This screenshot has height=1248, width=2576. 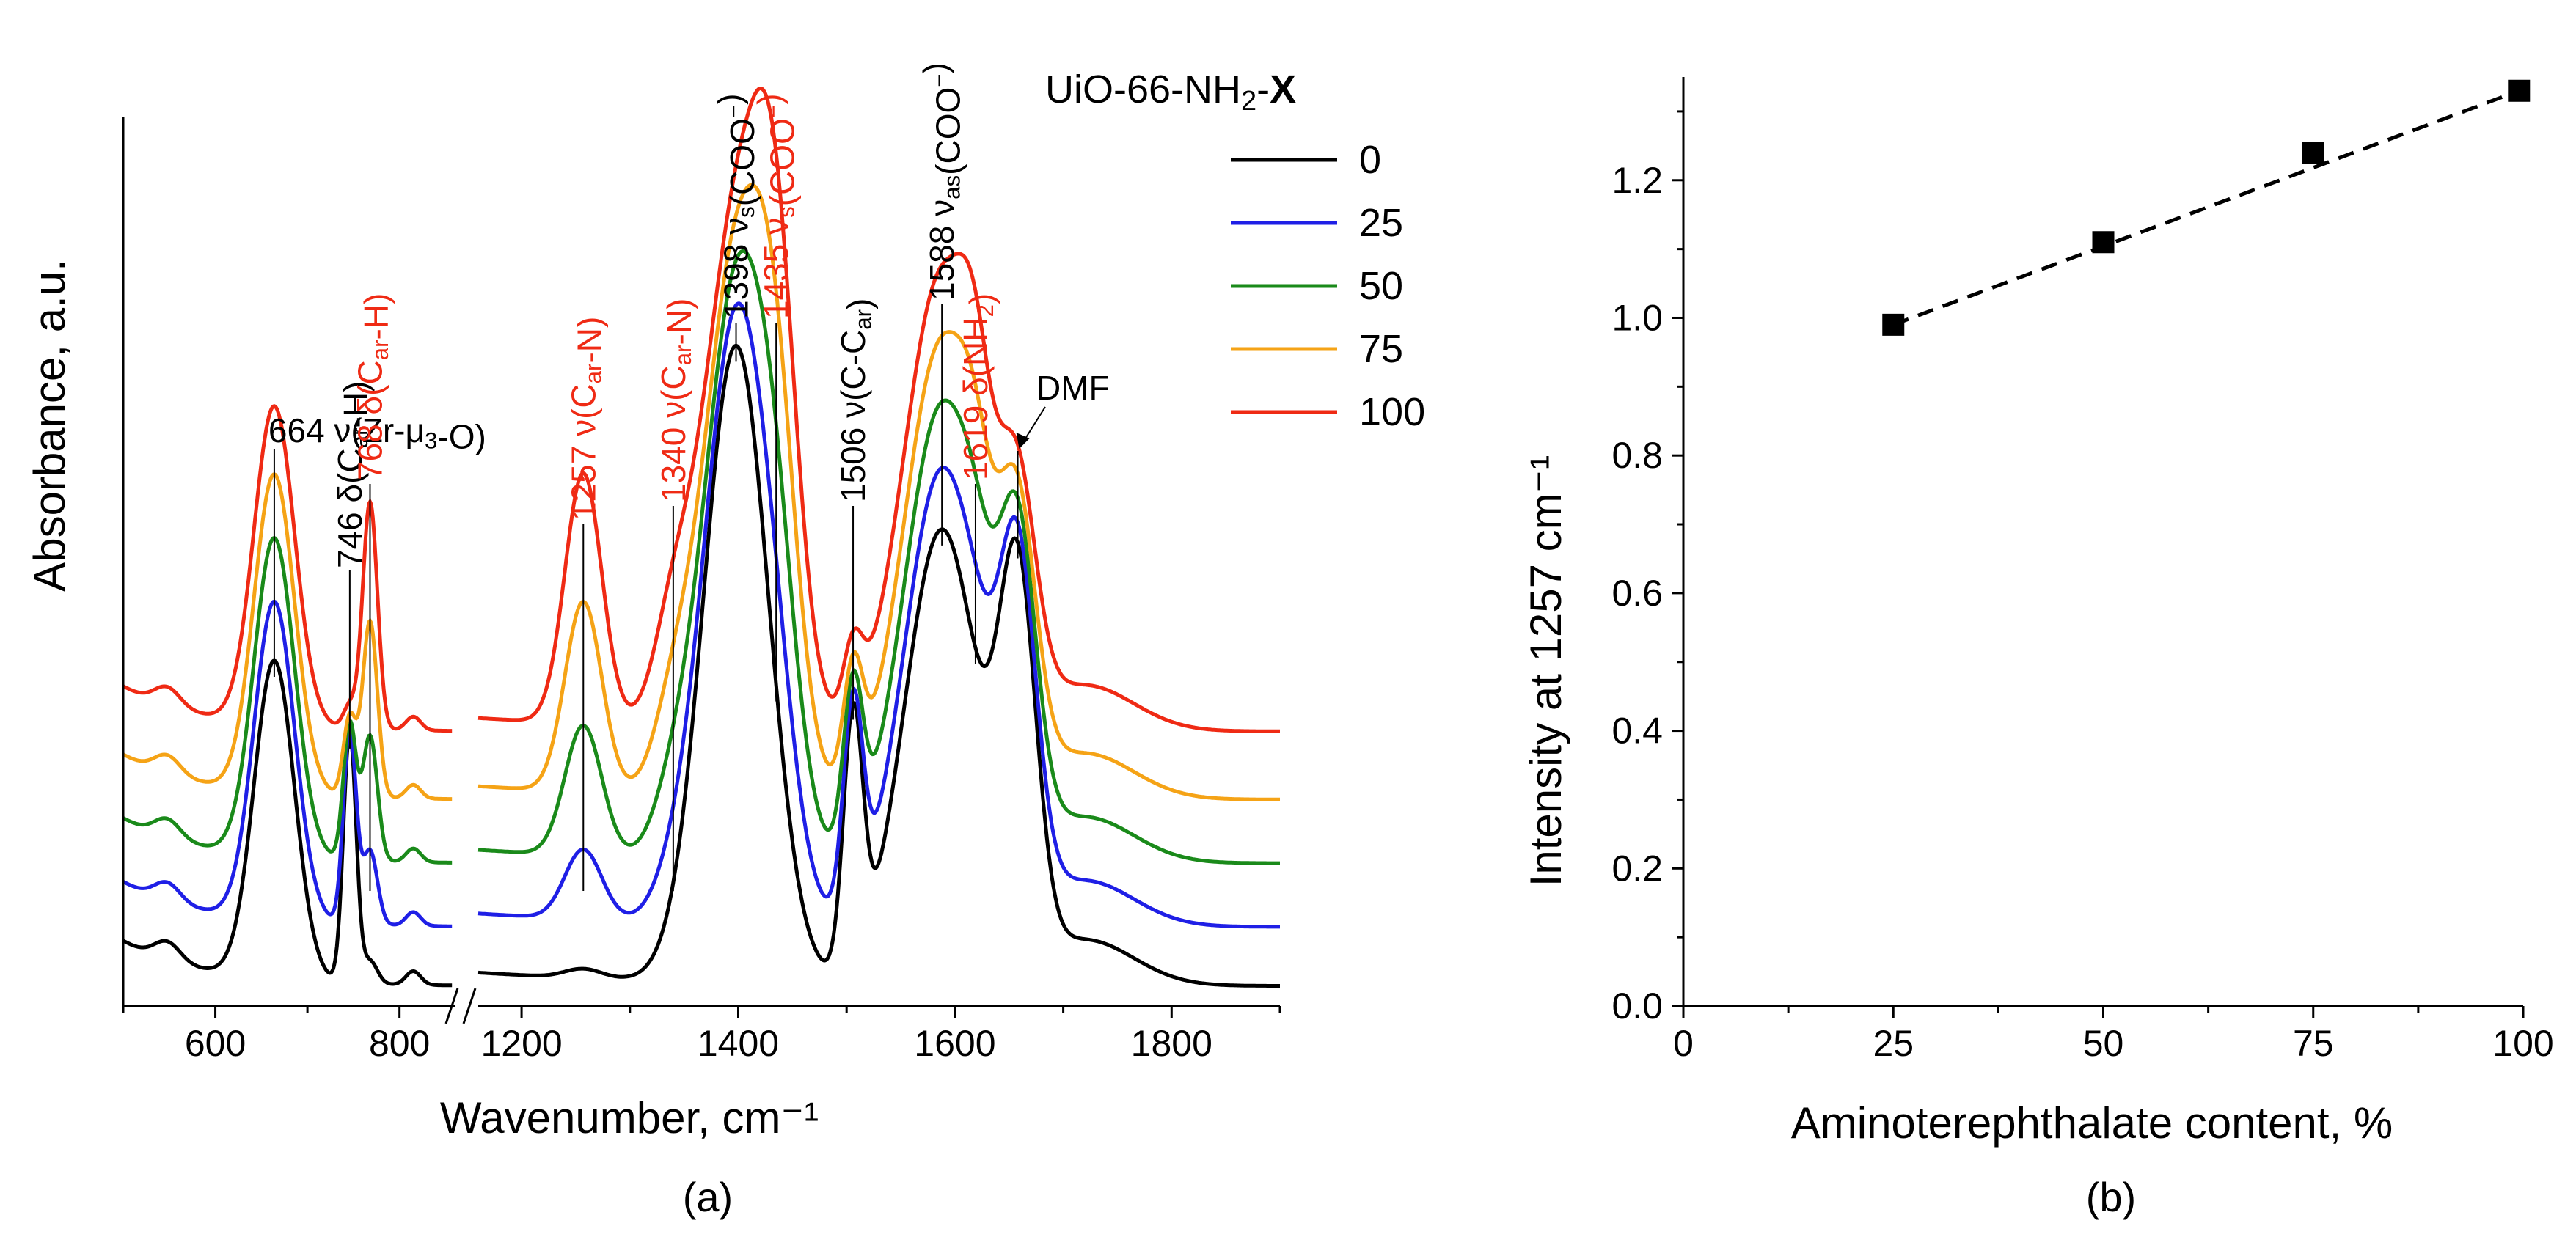 What do you see at coordinates (676, 594) in the screenshot?
I see `peak-annotation-1340: 1340 ν(Car-N)` at bounding box center [676, 594].